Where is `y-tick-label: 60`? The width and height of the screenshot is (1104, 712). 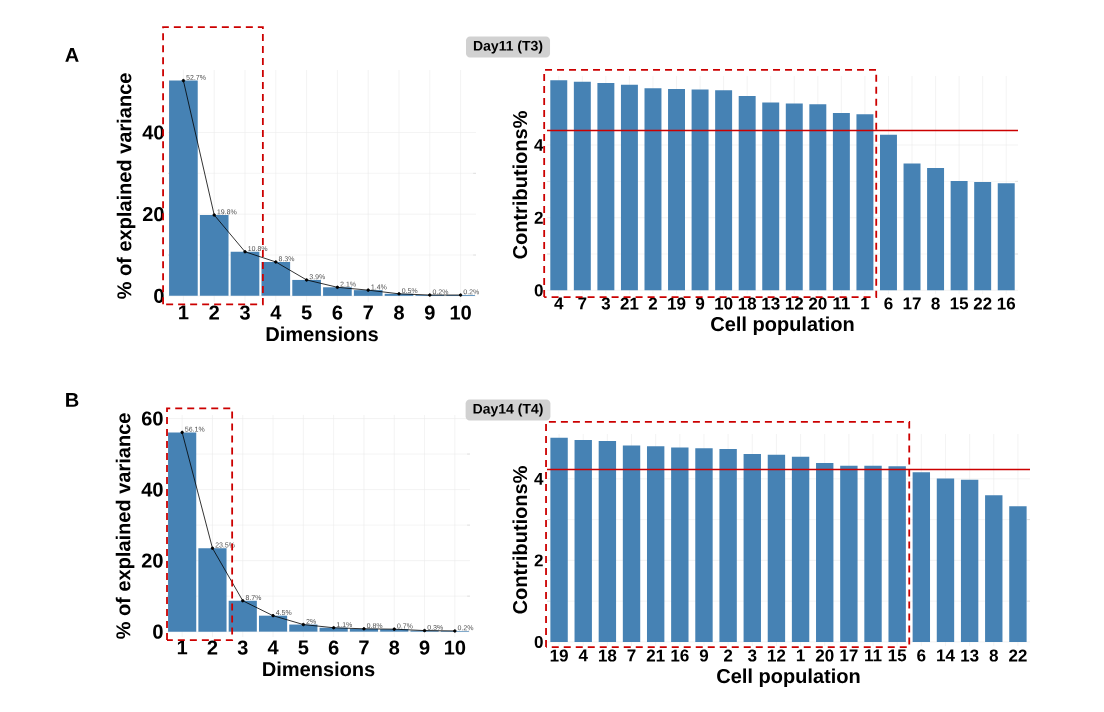 y-tick-label: 60 is located at coordinates (152, 418).